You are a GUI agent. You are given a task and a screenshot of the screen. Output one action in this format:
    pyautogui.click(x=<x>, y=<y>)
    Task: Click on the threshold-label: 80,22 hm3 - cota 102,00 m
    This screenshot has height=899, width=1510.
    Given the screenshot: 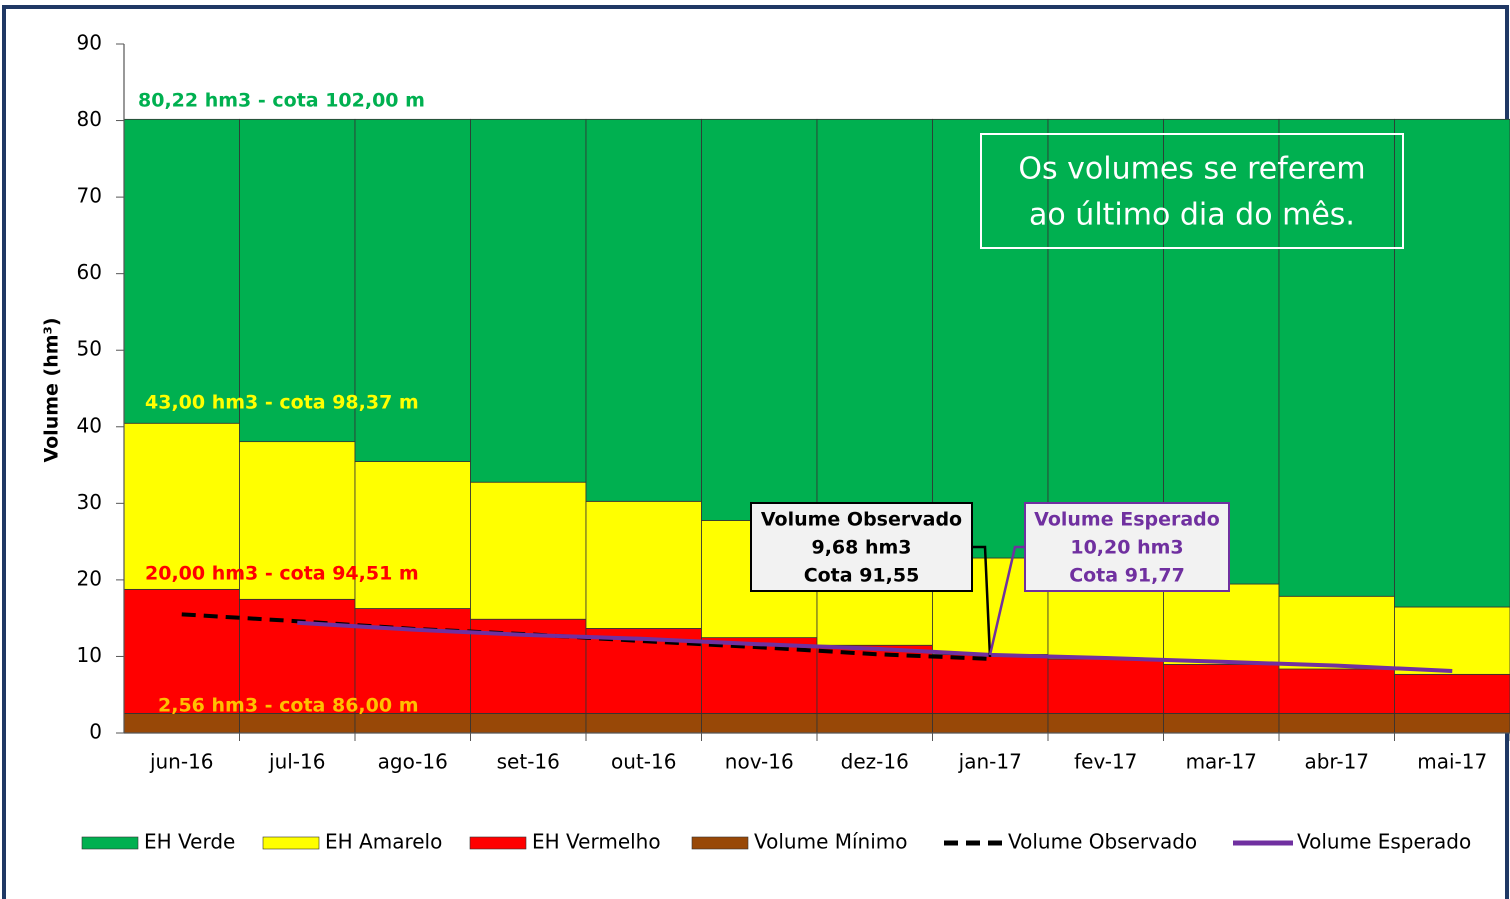 What is the action you would take?
    pyautogui.click(x=281, y=101)
    